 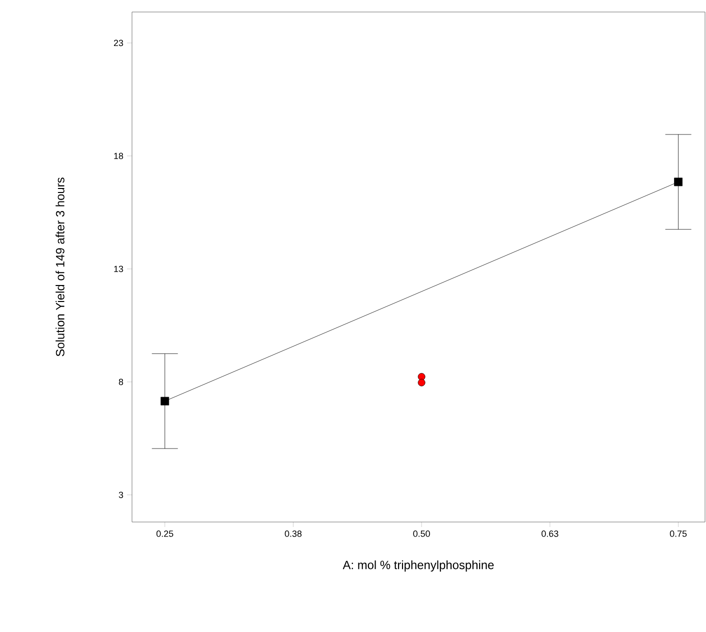 What do you see at coordinates (121, 495) in the screenshot?
I see `y-tick-label: 3` at bounding box center [121, 495].